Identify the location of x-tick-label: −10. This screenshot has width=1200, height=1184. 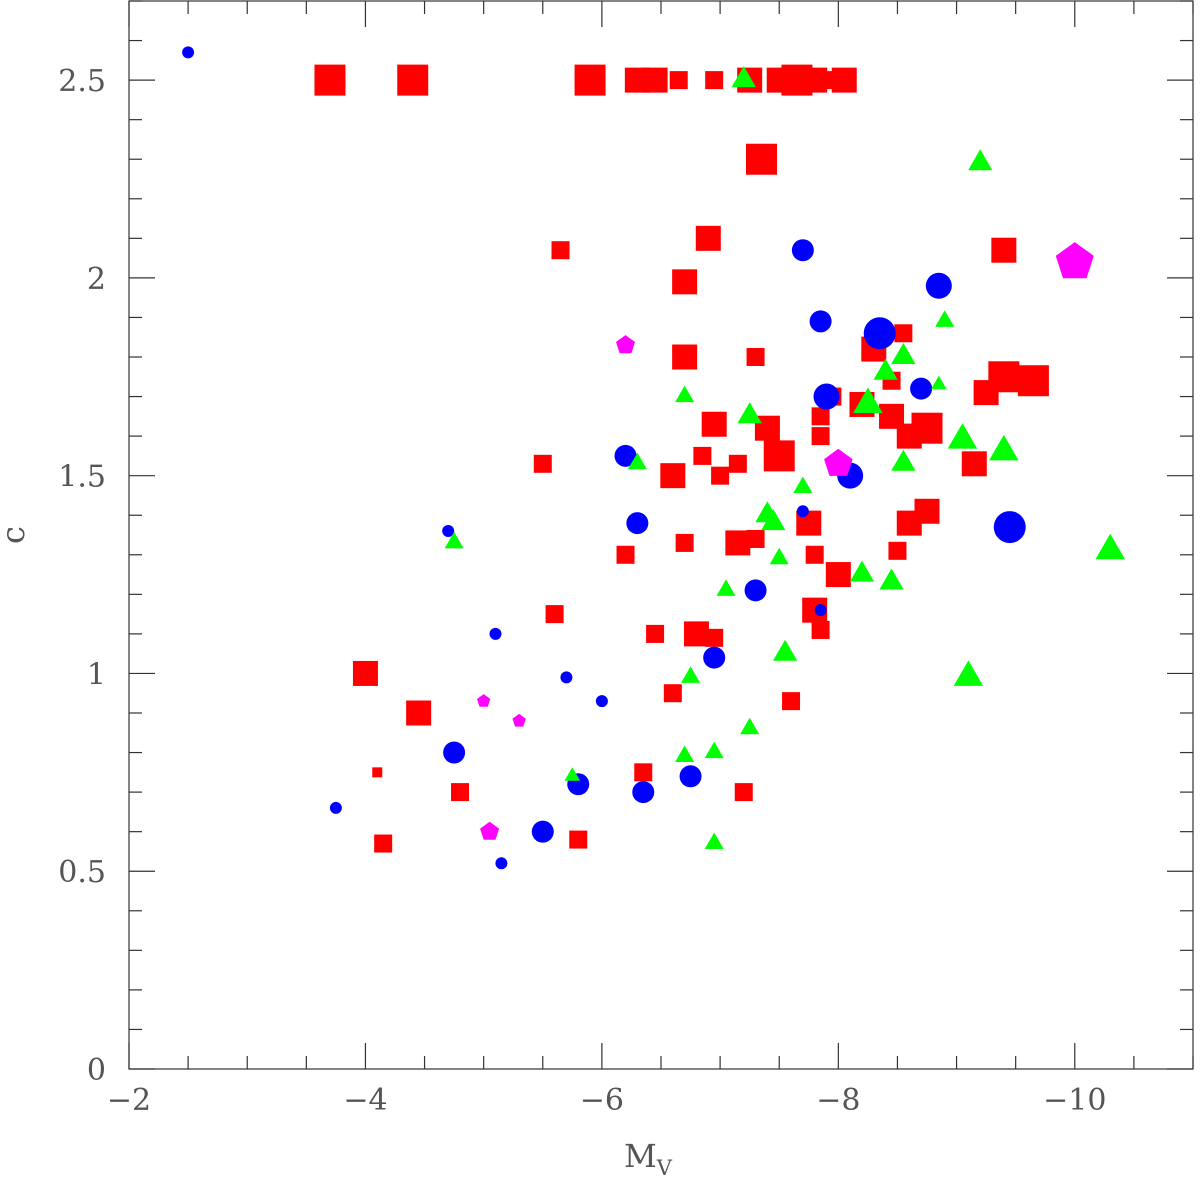
(1074, 1100).